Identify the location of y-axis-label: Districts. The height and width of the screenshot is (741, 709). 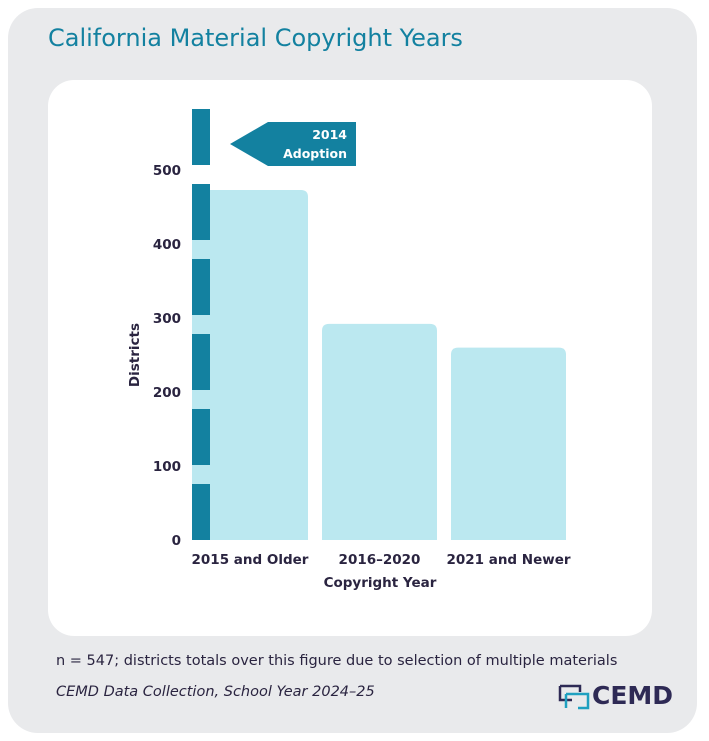
(135, 355).